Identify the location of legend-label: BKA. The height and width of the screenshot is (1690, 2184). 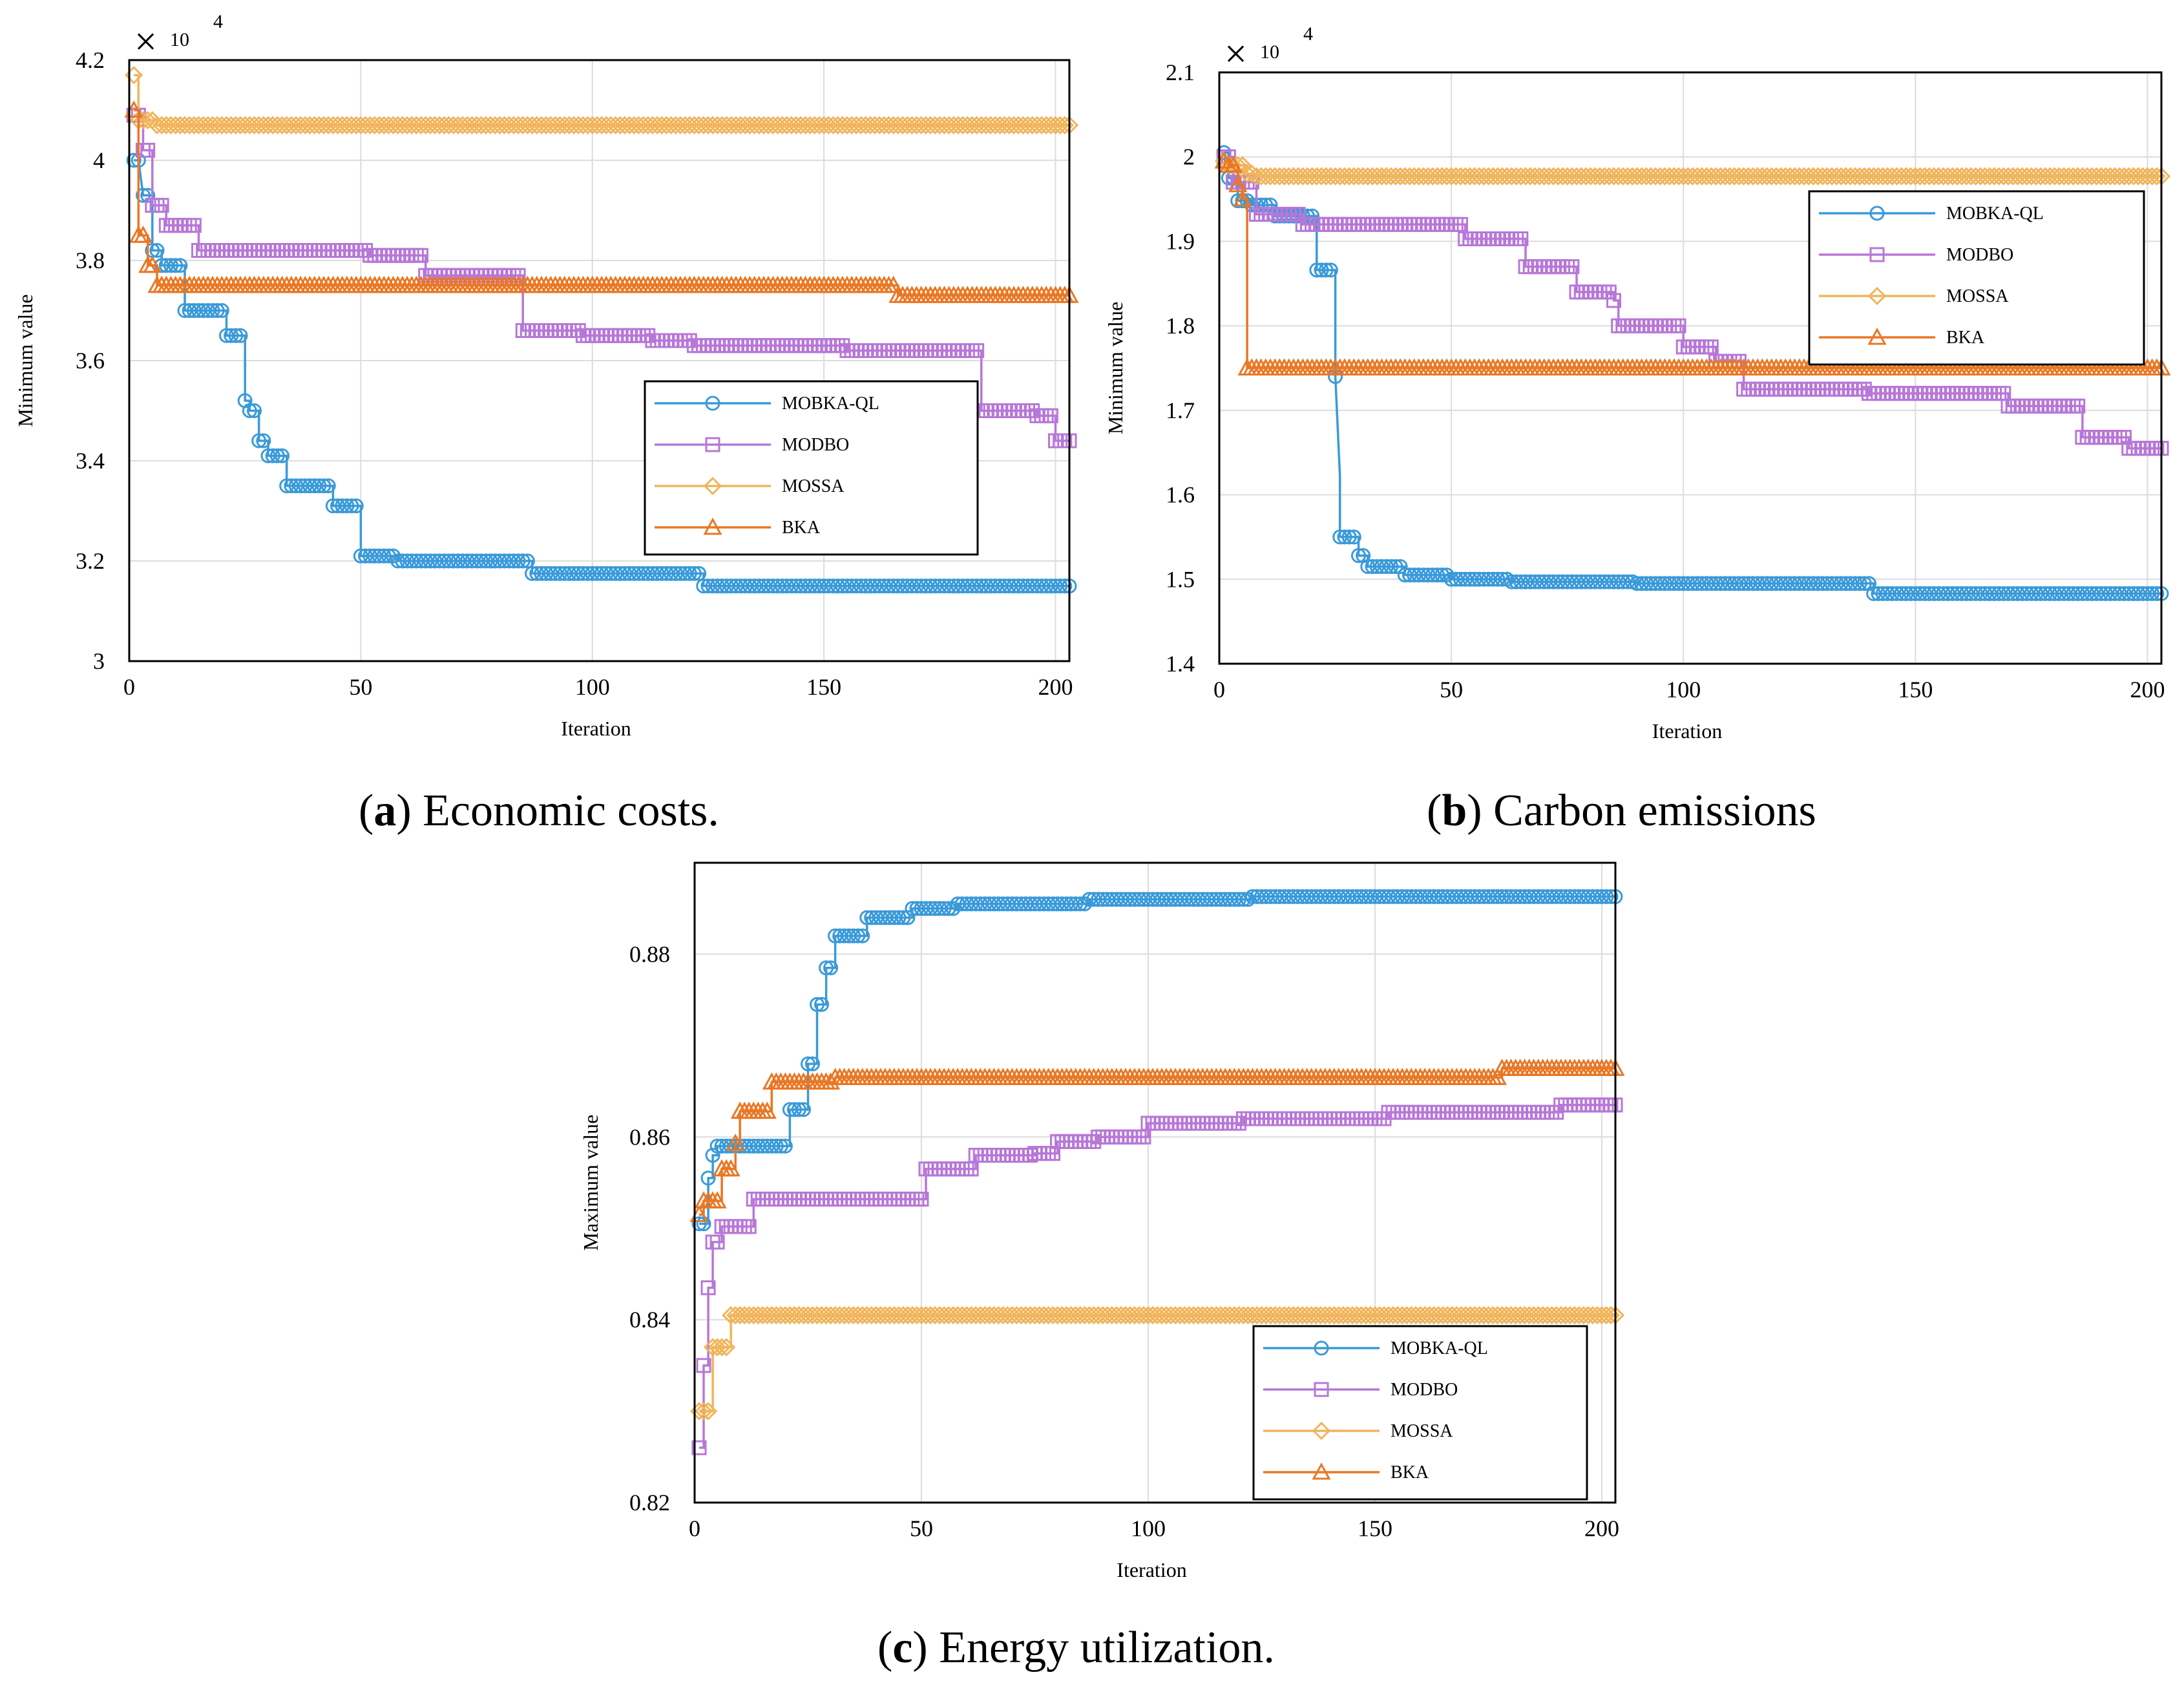
(1965, 338).